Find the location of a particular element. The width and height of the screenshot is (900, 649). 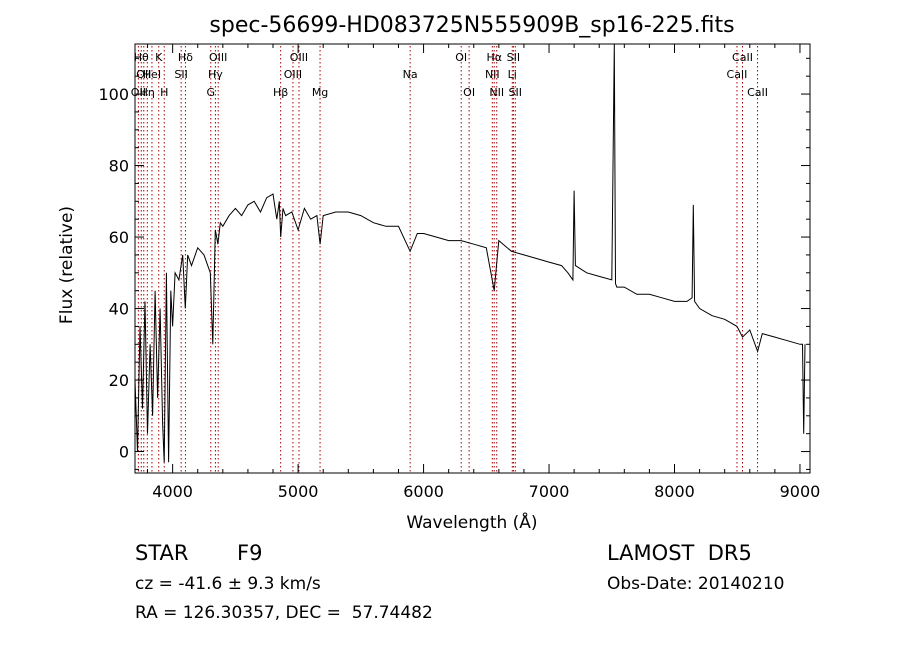

x-tick-label: 4000 is located at coordinates (172, 491).